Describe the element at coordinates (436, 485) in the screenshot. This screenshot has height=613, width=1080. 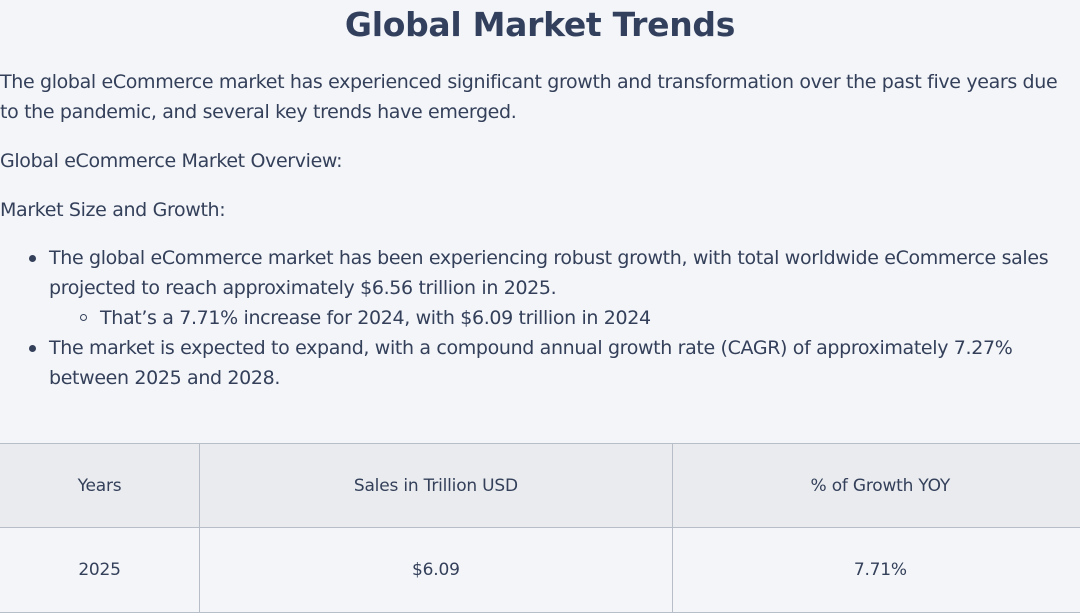
I see `header-sales: Sales in Trillion USD` at that location.